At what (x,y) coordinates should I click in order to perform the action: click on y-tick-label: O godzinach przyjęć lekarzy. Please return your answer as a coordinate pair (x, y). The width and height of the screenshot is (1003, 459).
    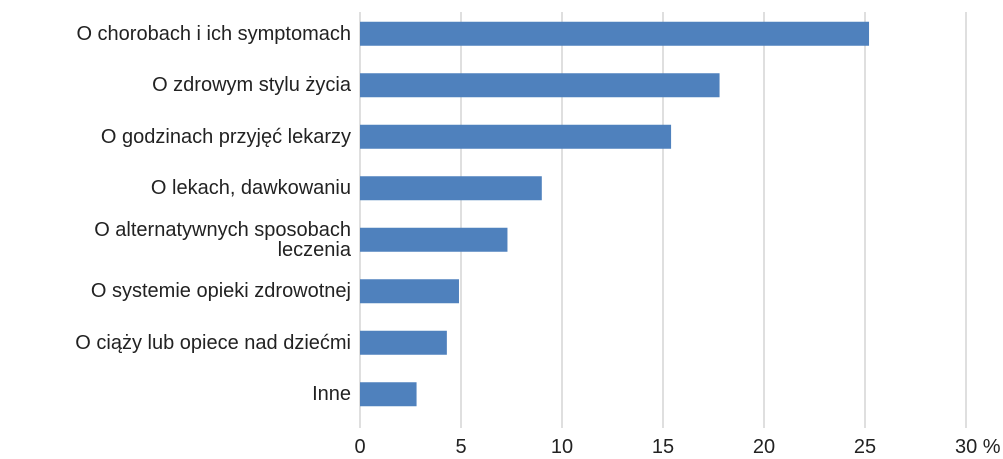
    Looking at the image, I should click on (225, 136).